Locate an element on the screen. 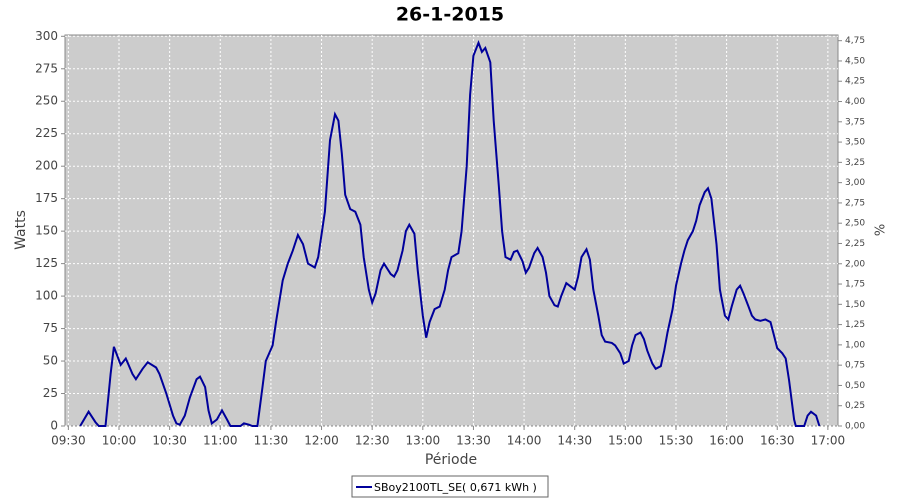  x-tick-label: 12:00 is located at coordinates (321, 441).